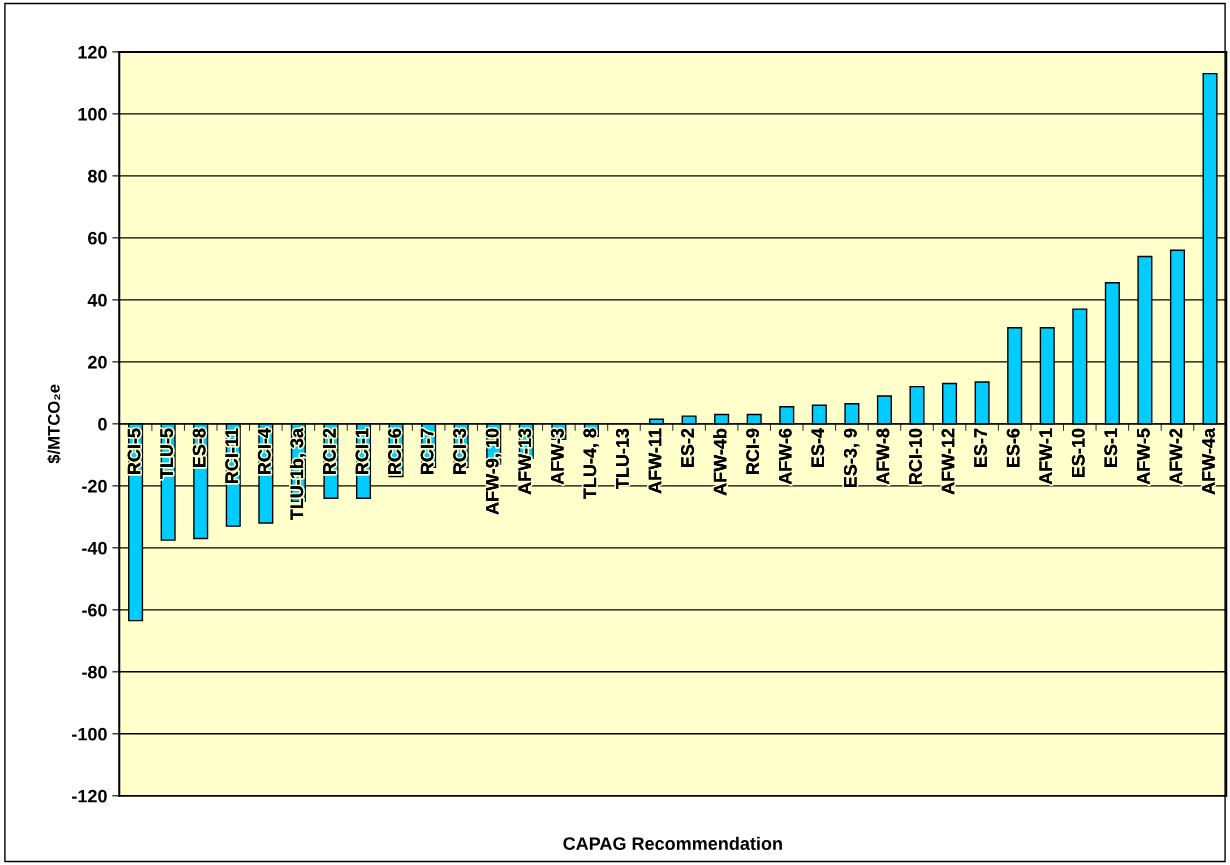 The image size is (1230, 865). Describe the element at coordinates (851, 458) in the screenshot. I see `x-tick-label: ES-3, 9` at that location.